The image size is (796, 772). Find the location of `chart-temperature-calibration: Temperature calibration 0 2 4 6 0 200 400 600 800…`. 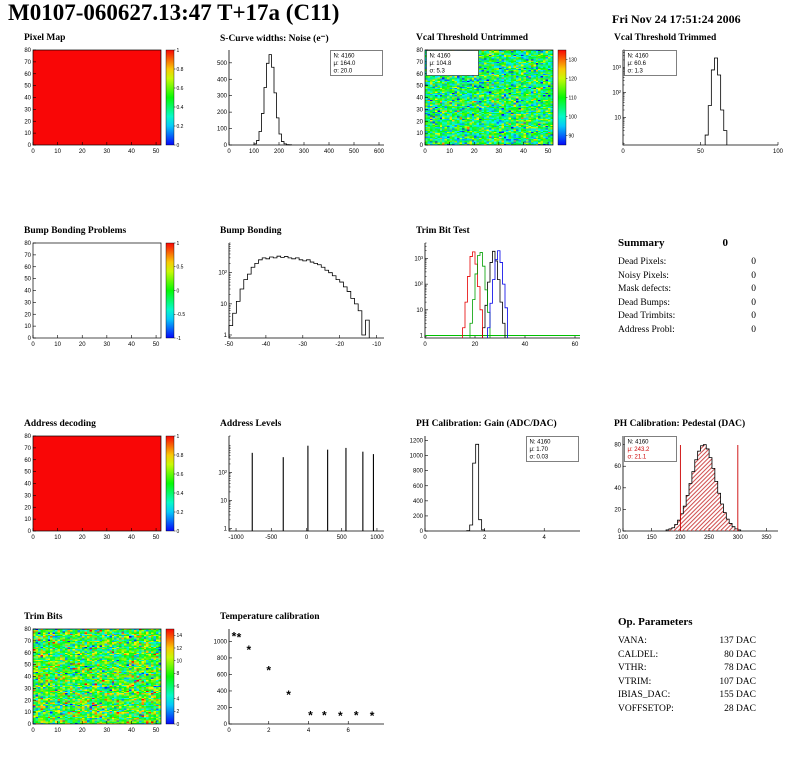

chart-temperature-calibration: Temperature calibration 0 2 4 6 0 200 400 600 800… is located at coordinates (299, 674).